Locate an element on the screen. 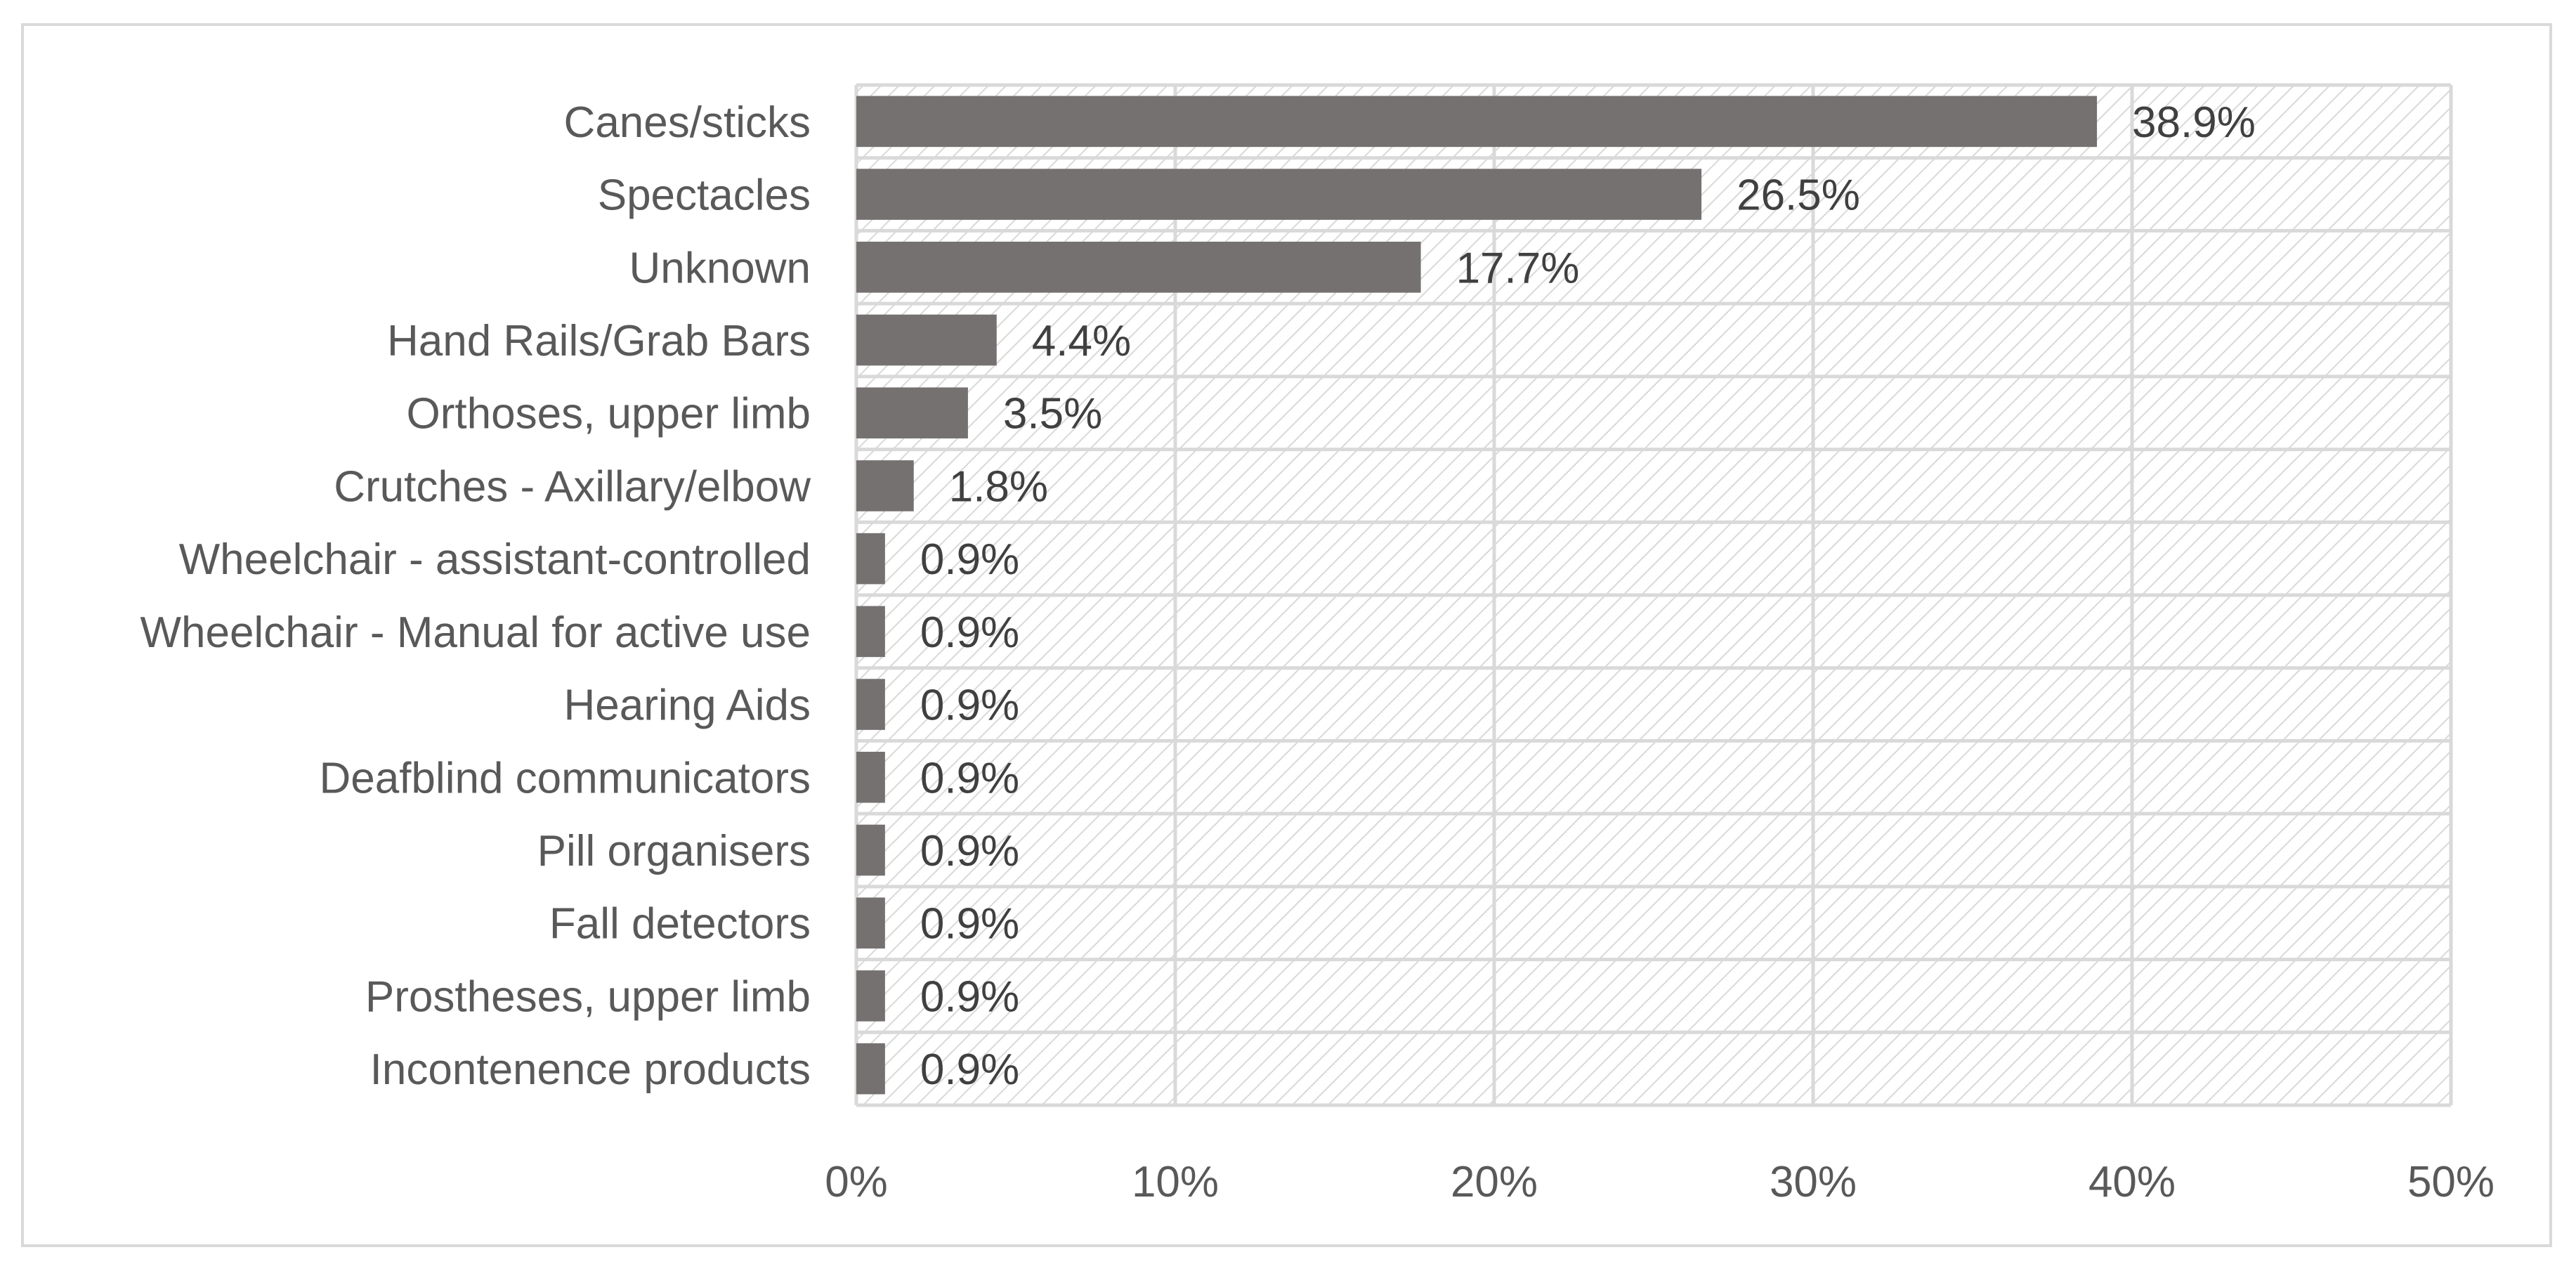 The height and width of the screenshot is (1271, 2576). data-label: 4.4% is located at coordinates (1082, 341).